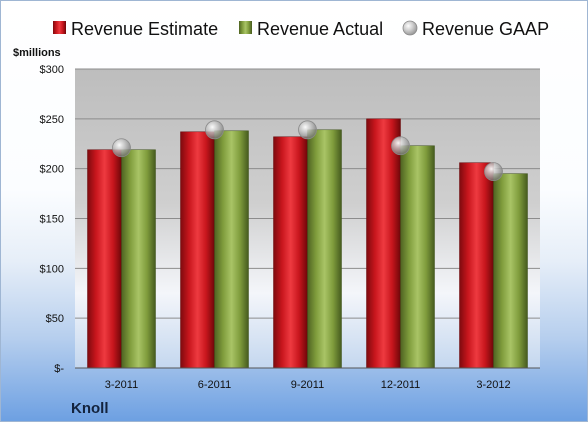 This screenshot has width=588, height=422. I want to click on y-tick-label: $300, so click(52, 70).